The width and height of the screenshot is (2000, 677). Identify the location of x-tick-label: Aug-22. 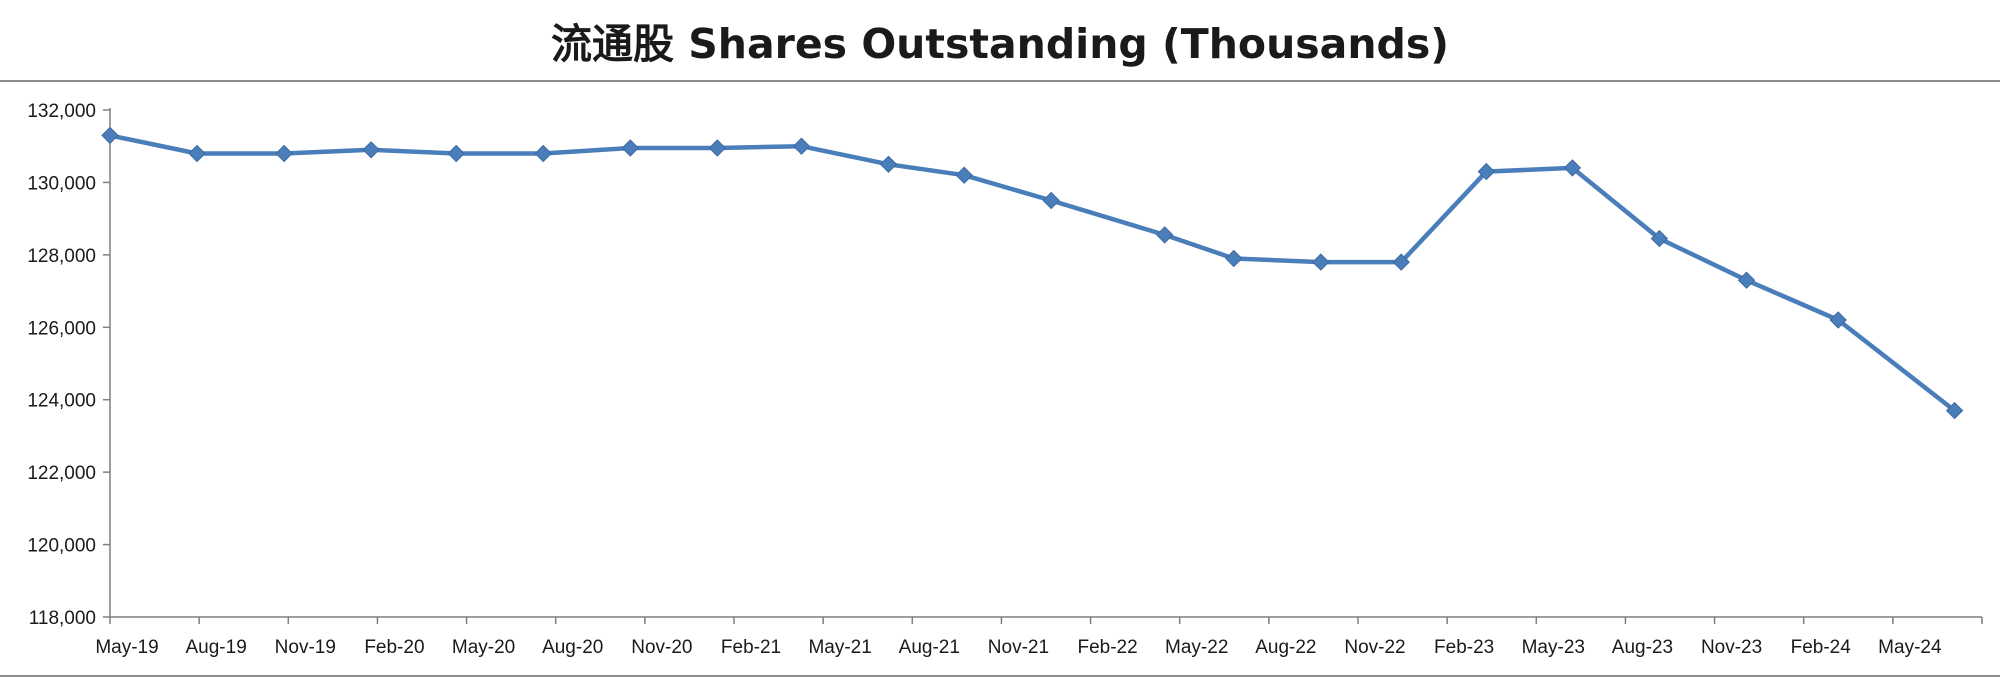
(1285, 647).